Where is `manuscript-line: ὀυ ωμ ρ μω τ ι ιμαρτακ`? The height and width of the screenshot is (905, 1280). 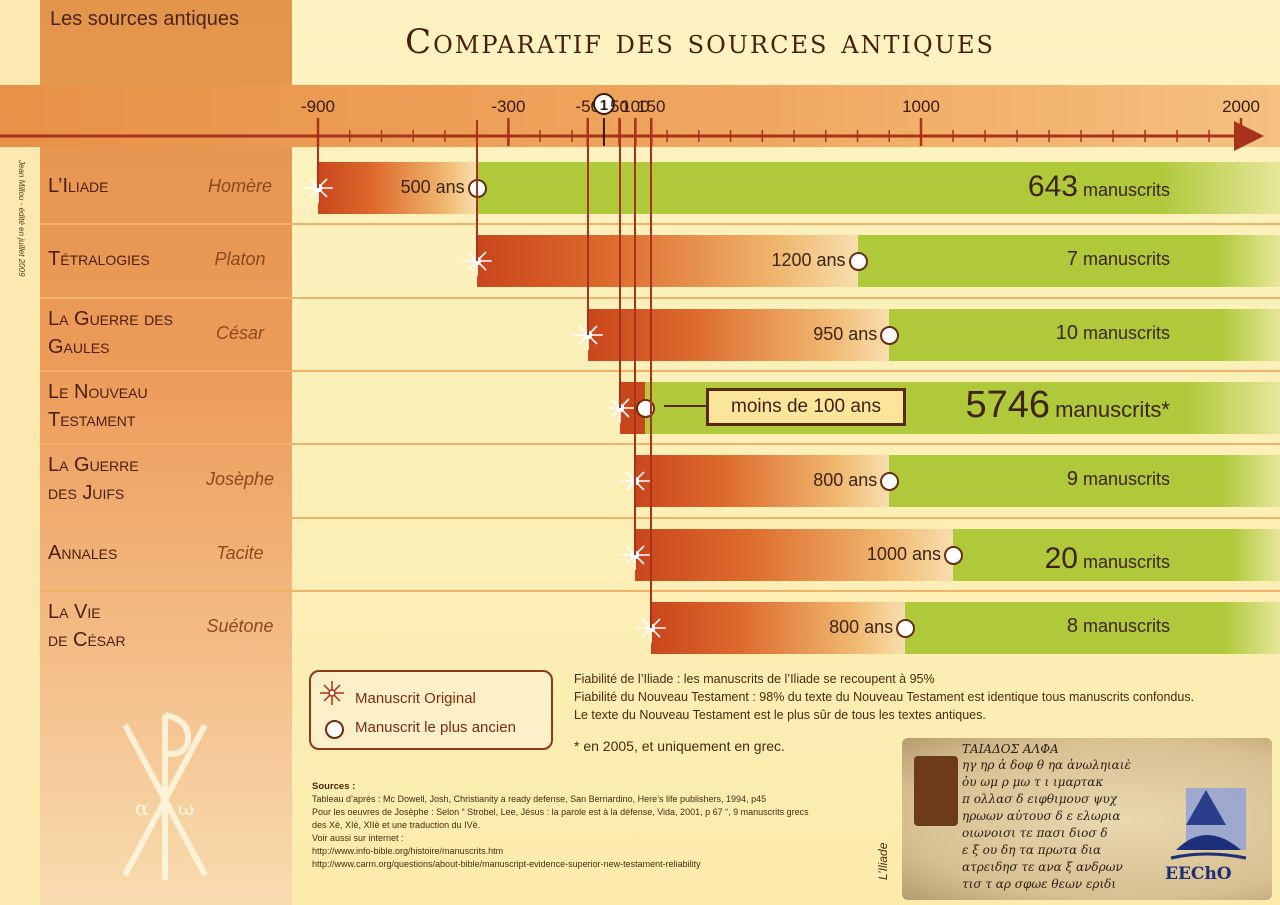 manuscript-line: ὀυ ωμ ρ μω τ ι ιμαρτακ is located at coordinates (1033, 782).